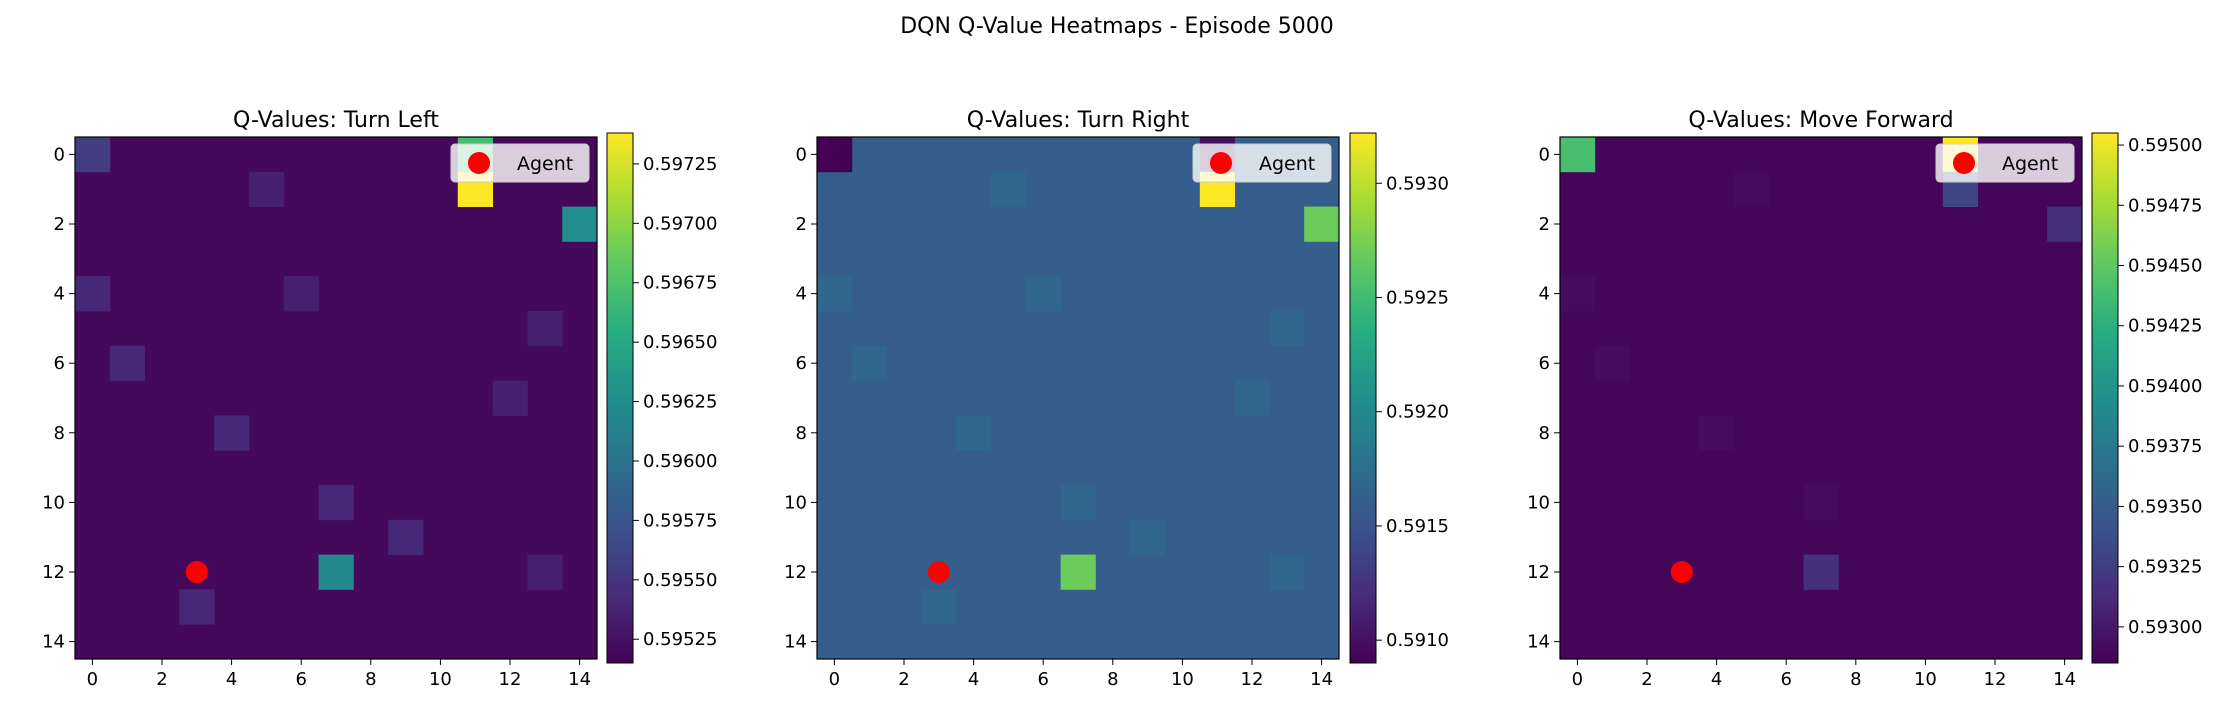 The image size is (2235, 710). What do you see at coordinates (1820, 120) in the screenshot?
I see `panel-title: Q-Values: Move Forward` at bounding box center [1820, 120].